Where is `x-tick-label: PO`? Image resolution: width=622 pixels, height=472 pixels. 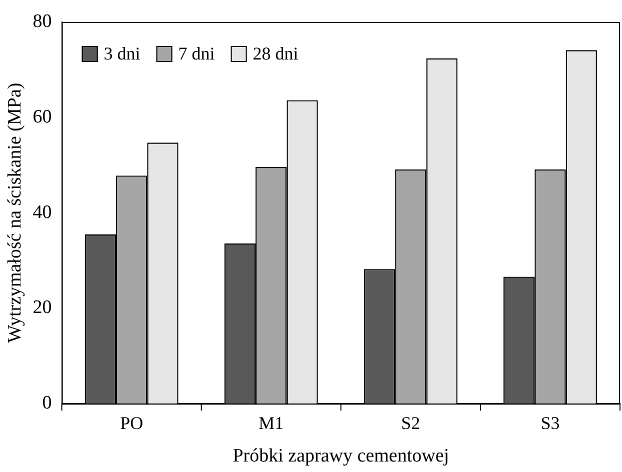
x-tick-label: PO is located at coordinates (132, 423).